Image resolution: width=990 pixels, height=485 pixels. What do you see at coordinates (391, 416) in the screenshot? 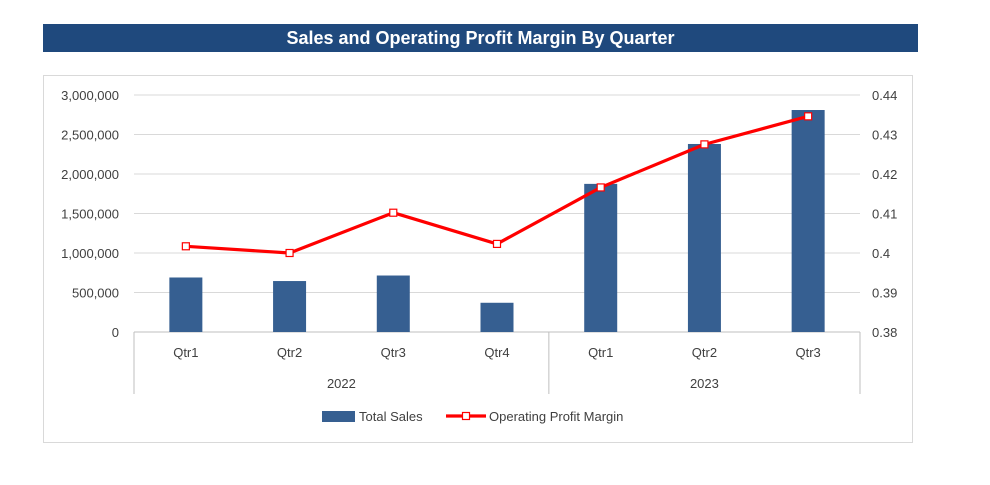
I see `legend-label-total-sales: Total Sales` at bounding box center [391, 416].